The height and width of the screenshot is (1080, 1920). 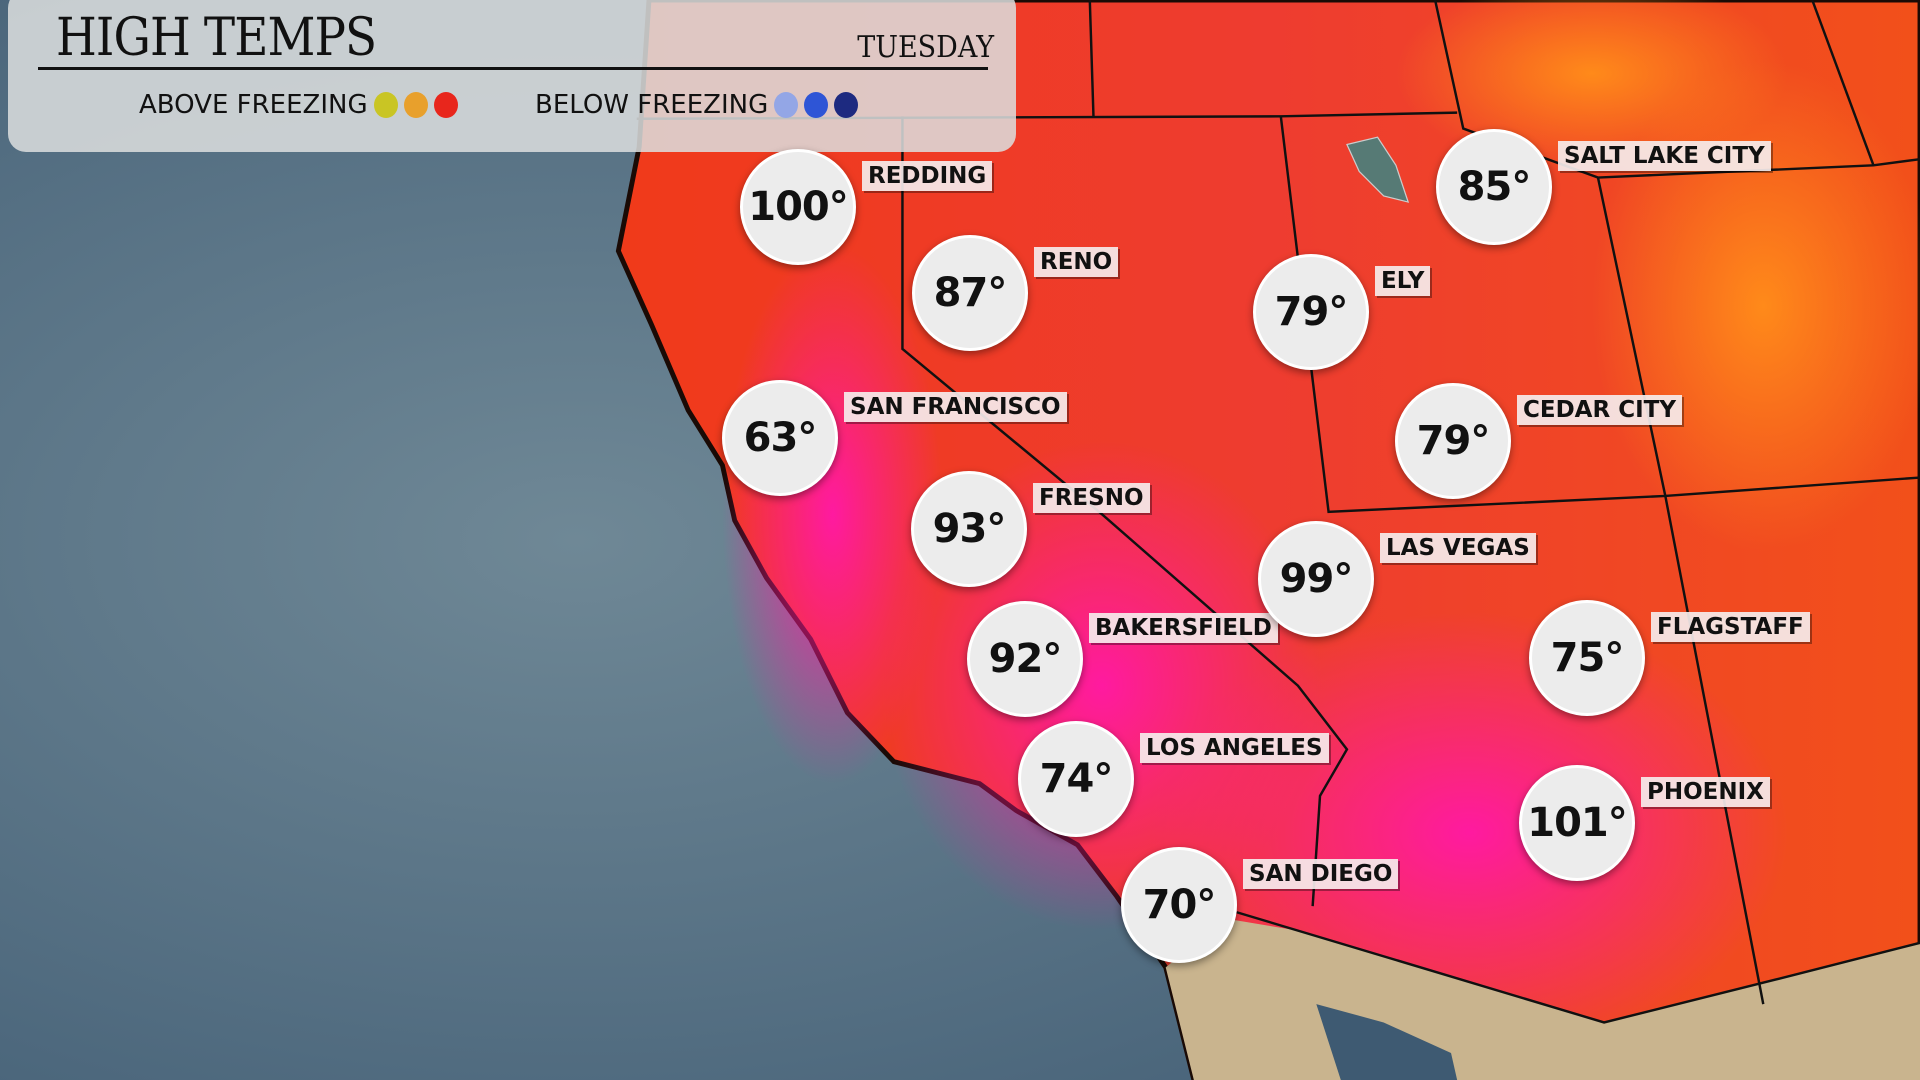 I want to click on gulf-of-california, so click(x=1387, y=1042).